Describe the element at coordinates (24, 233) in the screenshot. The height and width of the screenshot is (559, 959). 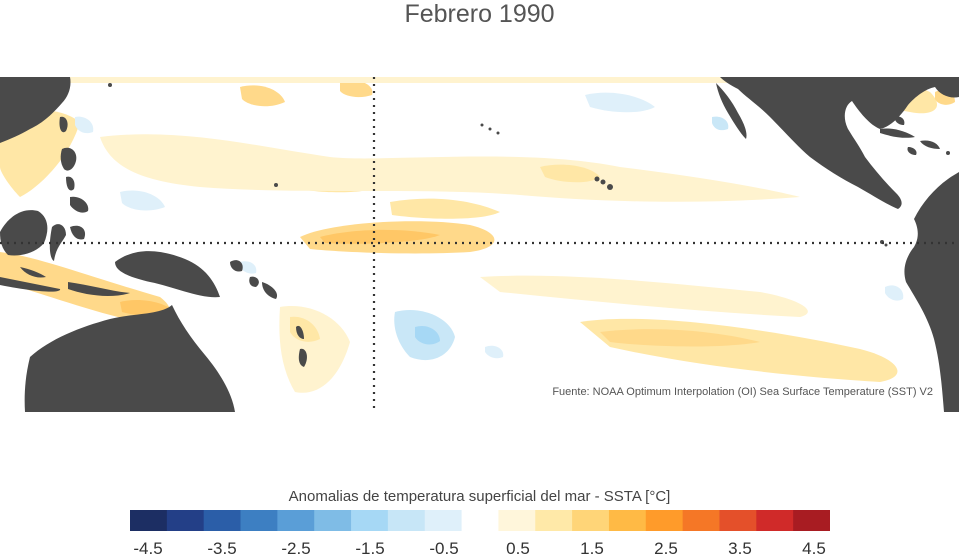
I see `borneo-land` at that location.